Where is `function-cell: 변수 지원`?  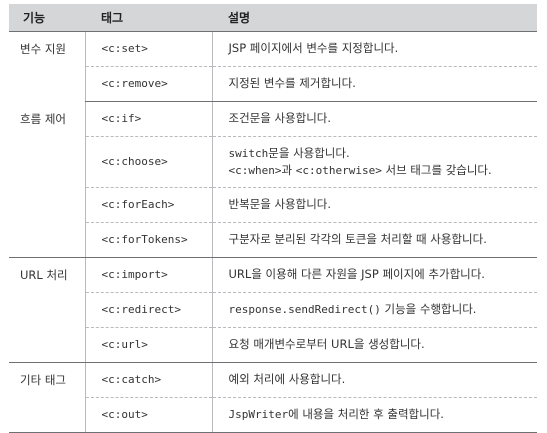 function-cell: 변수 지원 is located at coordinates (43, 49).